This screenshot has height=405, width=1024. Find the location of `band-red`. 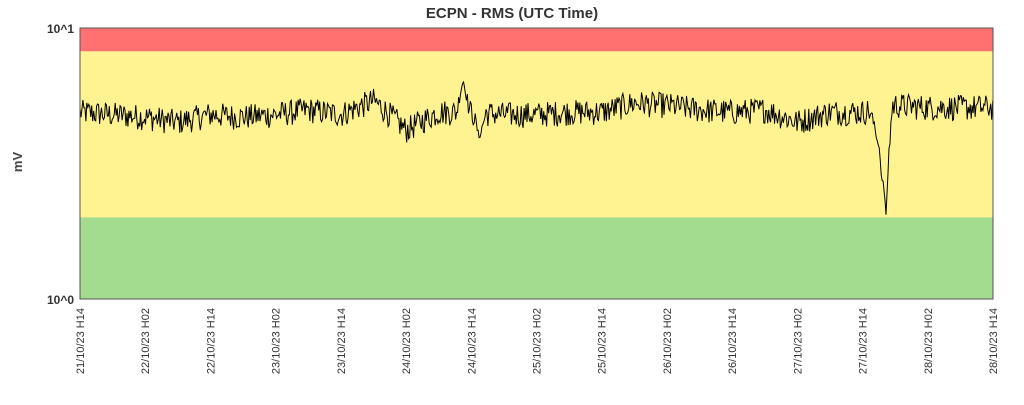

band-red is located at coordinates (536, 40).